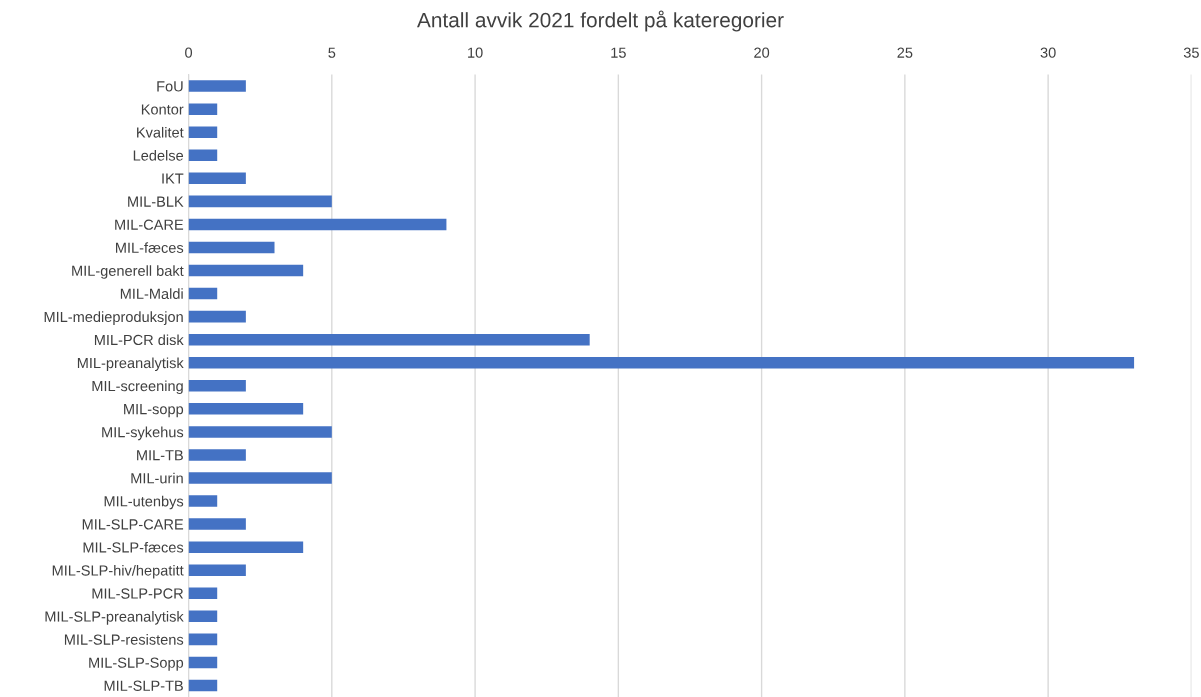 The height and width of the screenshot is (697, 1201). What do you see at coordinates (189, 52) in the screenshot?
I see `x-tick-label: 0` at bounding box center [189, 52].